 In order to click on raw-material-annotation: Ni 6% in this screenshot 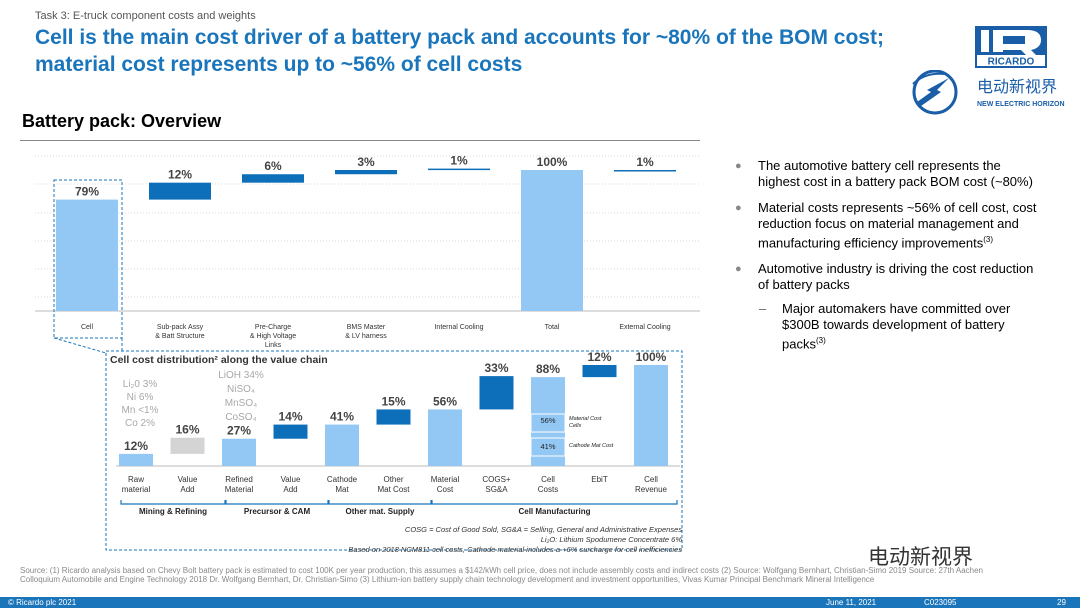, I will do `click(140, 397)`.